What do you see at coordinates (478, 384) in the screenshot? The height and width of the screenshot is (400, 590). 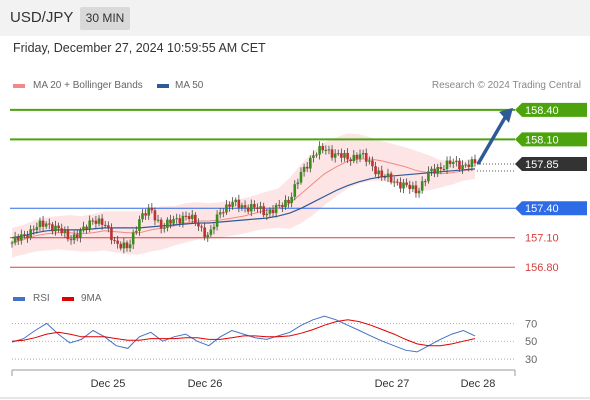 I see `x-tick-Dec-28: Dec 28` at bounding box center [478, 384].